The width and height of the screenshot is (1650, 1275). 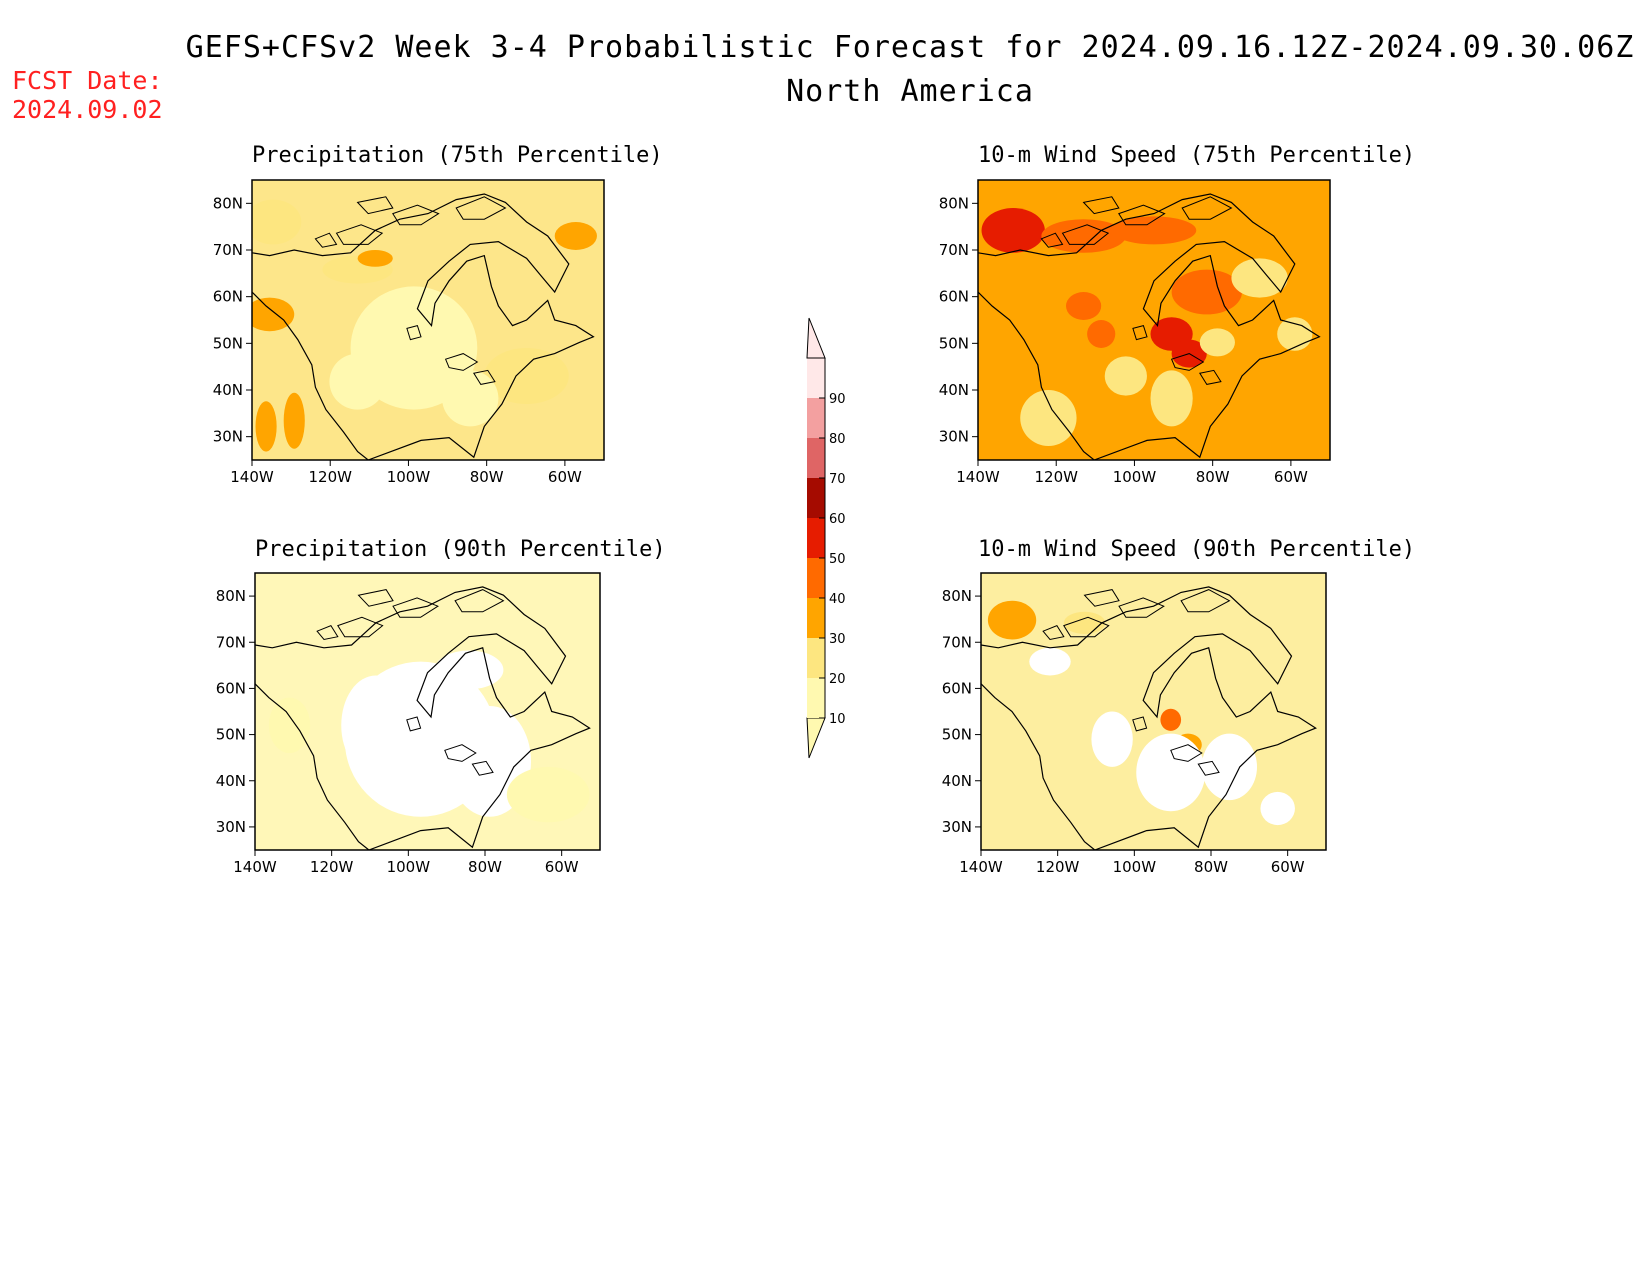 What do you see at coordinates (837, 439) in the screenshot?
I see `colorbar-label: 80` at bounding box center [837, 439].